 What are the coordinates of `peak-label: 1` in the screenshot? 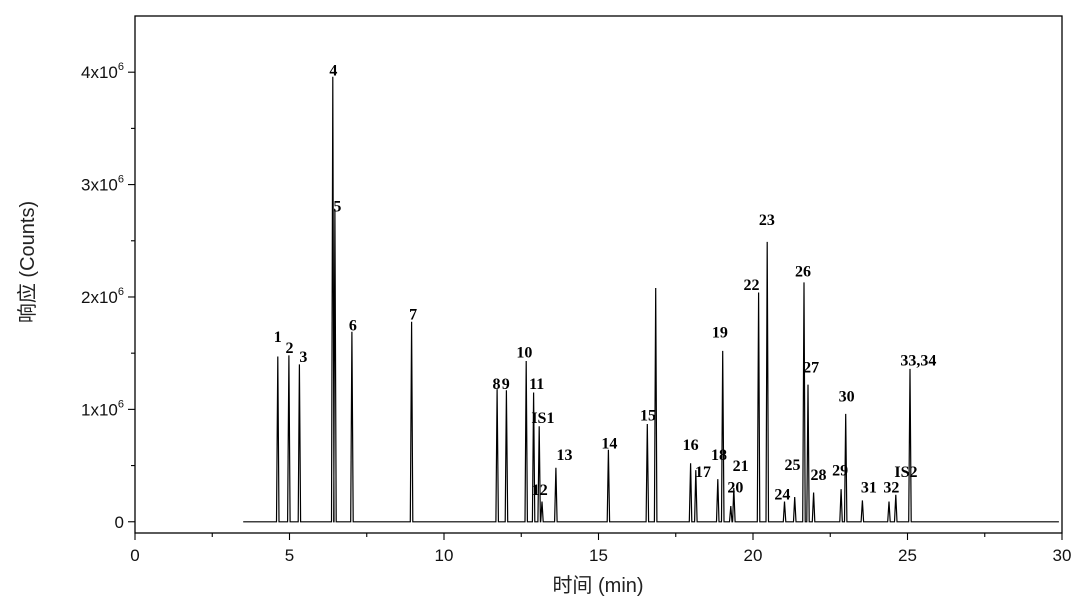 It's located at (278, 337).